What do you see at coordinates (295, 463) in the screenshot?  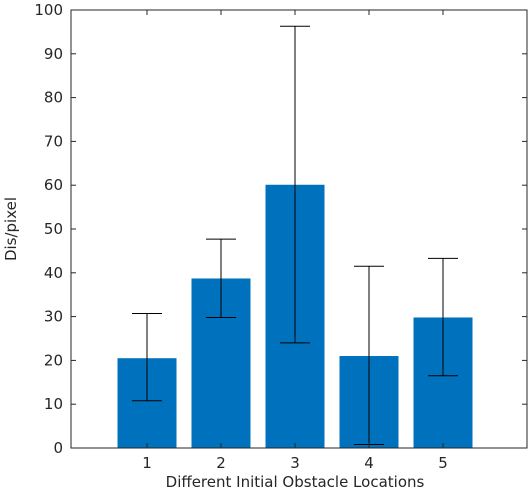 I see `x-tick-label-3: 3` at bounding box center [295, 463].